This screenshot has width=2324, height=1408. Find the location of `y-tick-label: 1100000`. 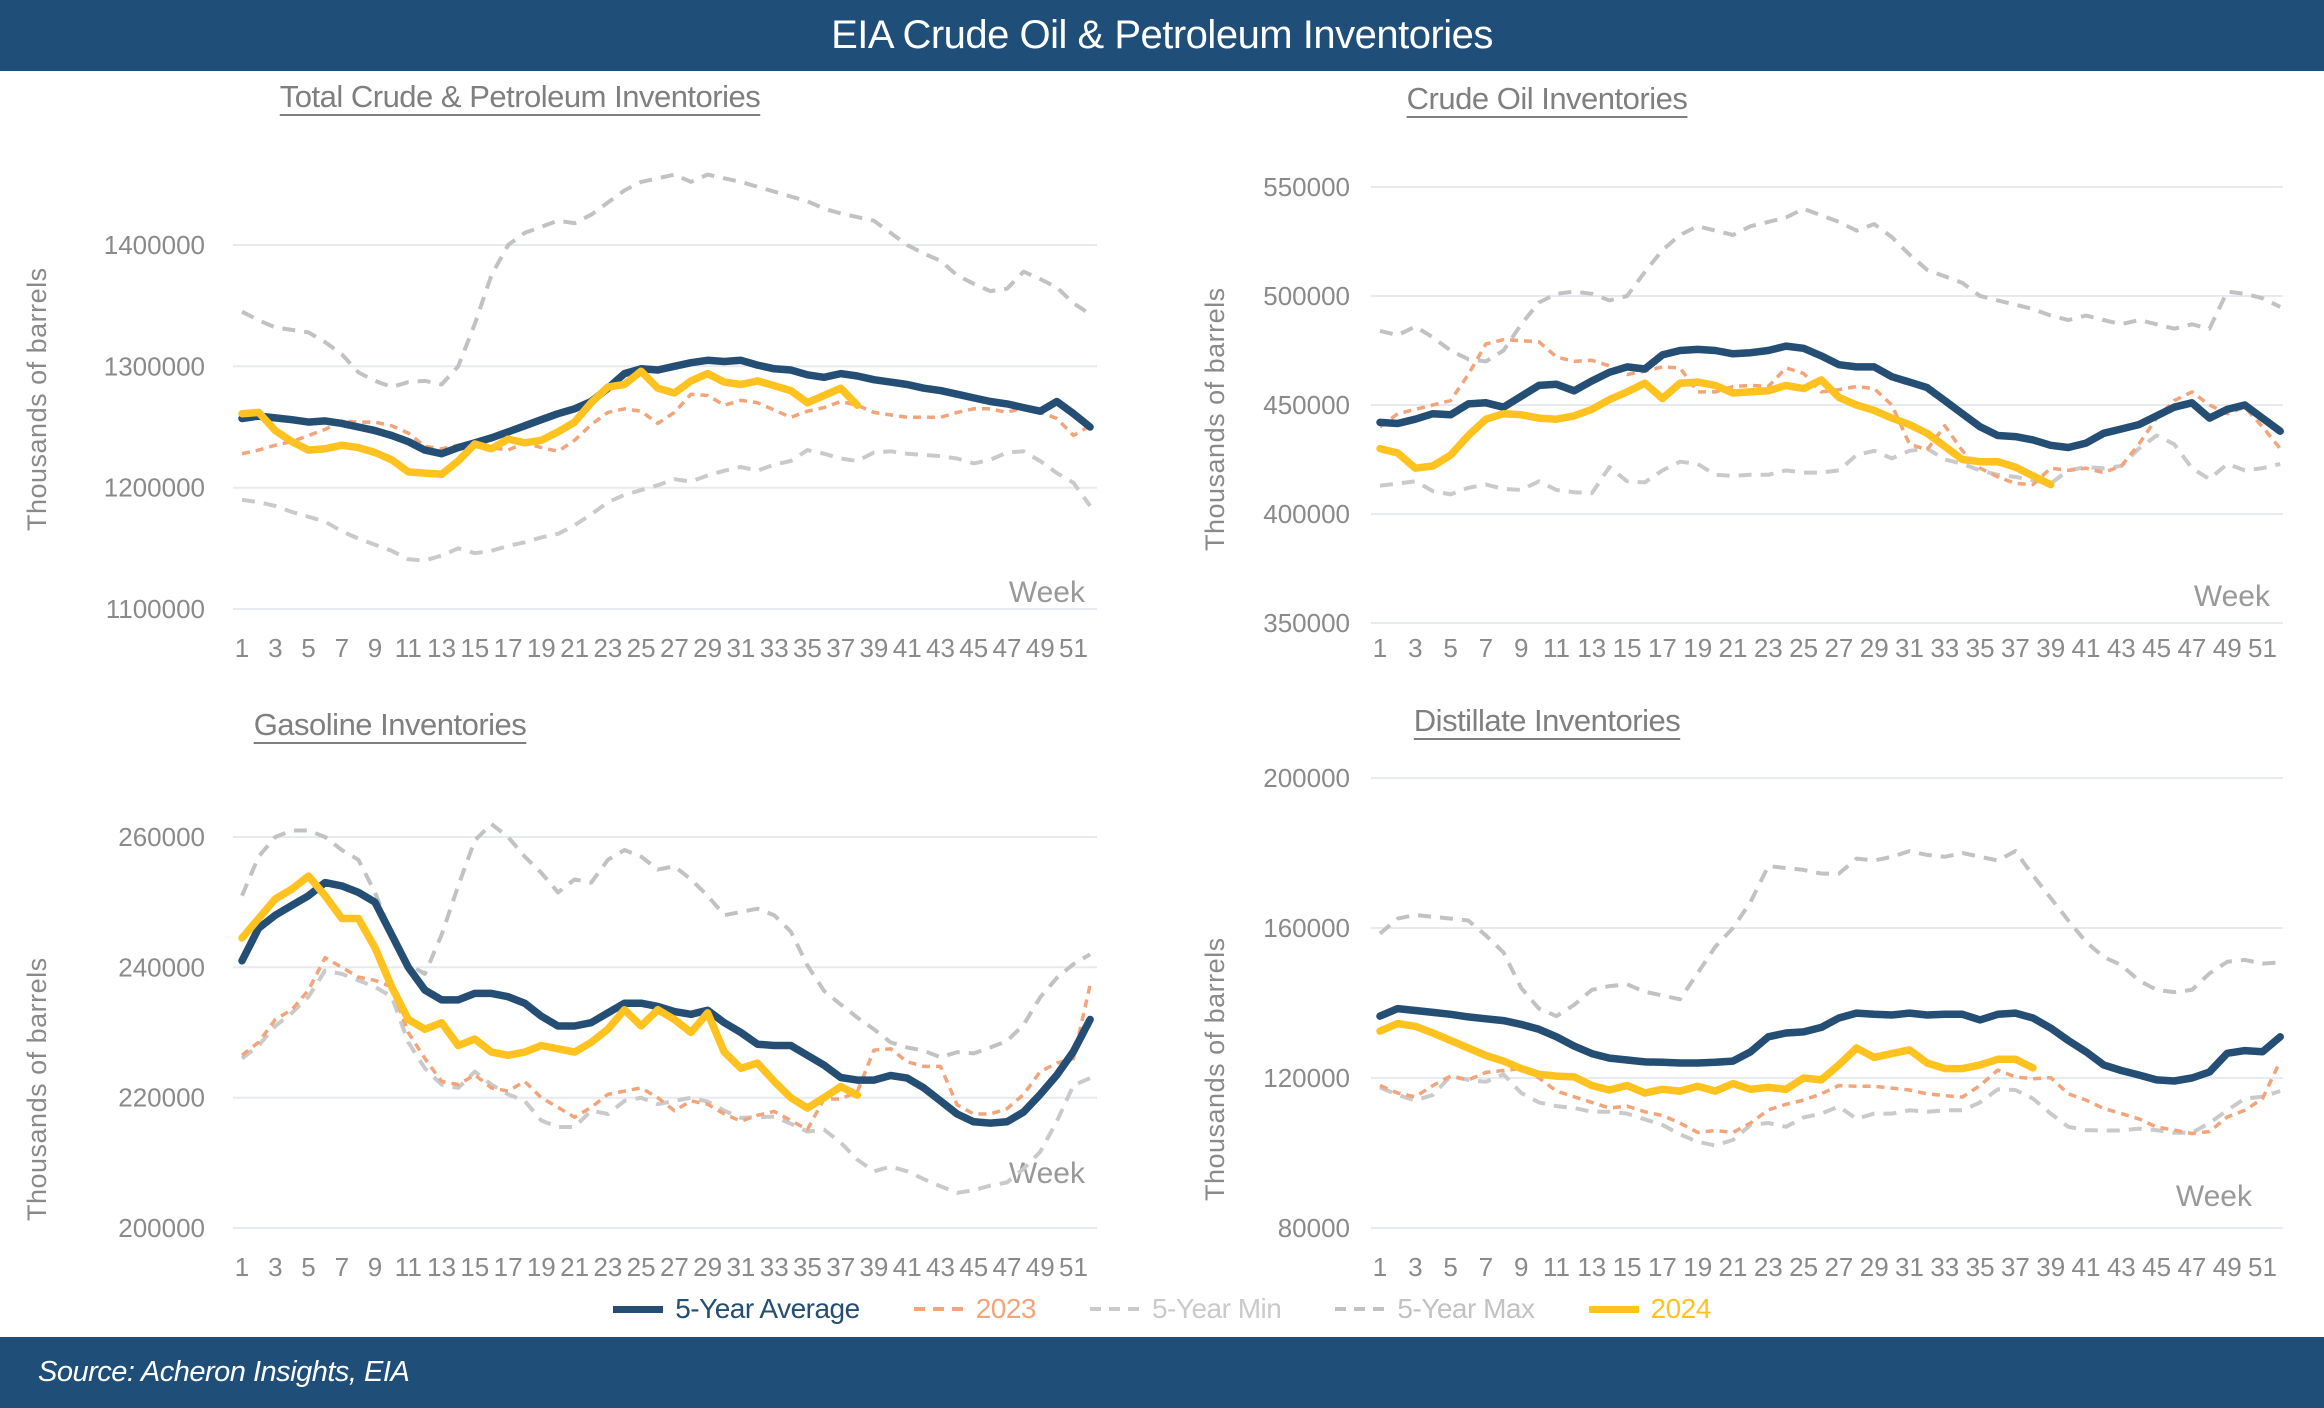

y-tick-label: 1100000 is located at coordinates (155, 609).